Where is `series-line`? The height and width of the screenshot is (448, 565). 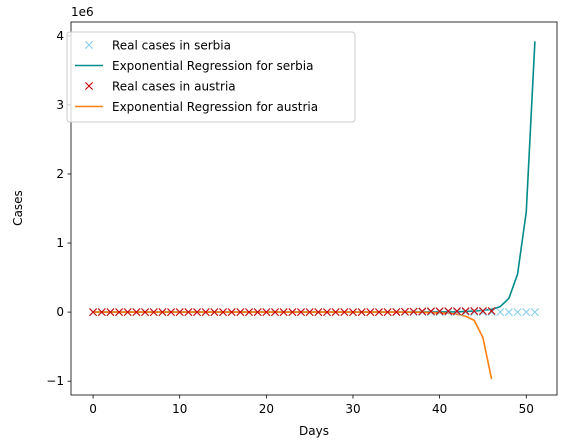 series-line is located at coordinates (293, 345).